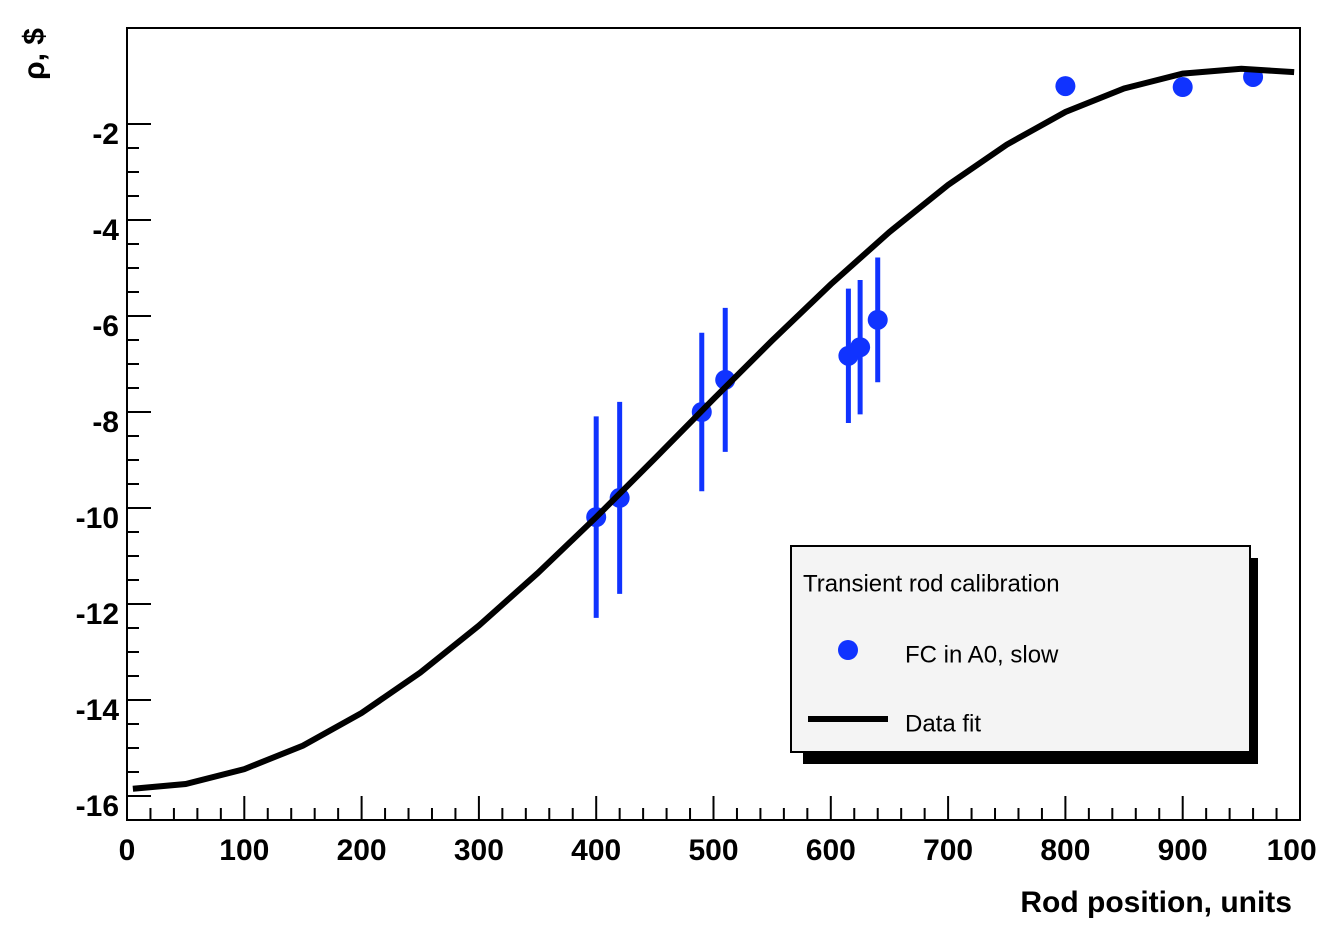 The image size is (1317, 928). Describe the element at coordinates (1292, 850) in the screenshot. I see `x-tick-label: 1000` at that location.